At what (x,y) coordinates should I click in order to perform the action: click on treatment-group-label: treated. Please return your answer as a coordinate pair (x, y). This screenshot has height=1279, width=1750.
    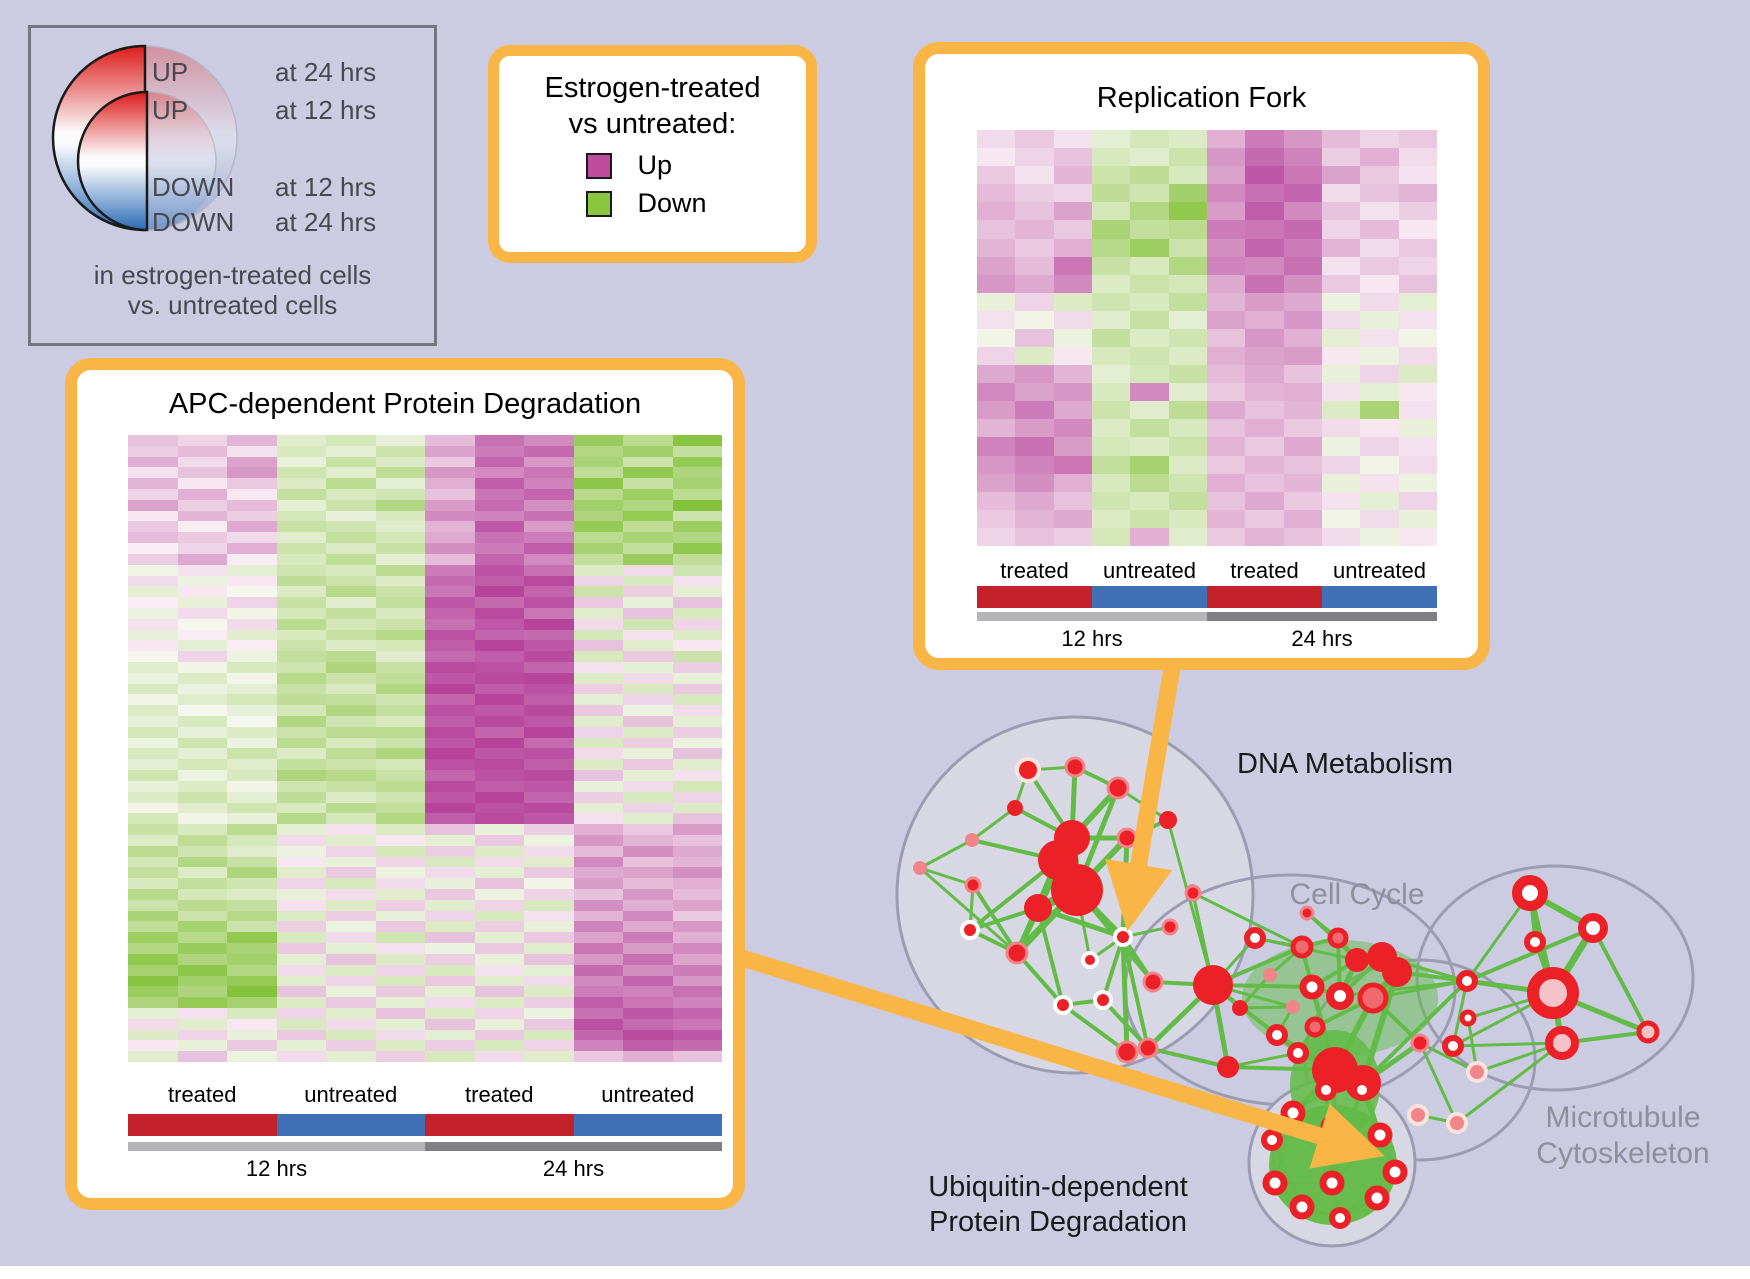
    Looking at the image, I should click on (1034, 570).